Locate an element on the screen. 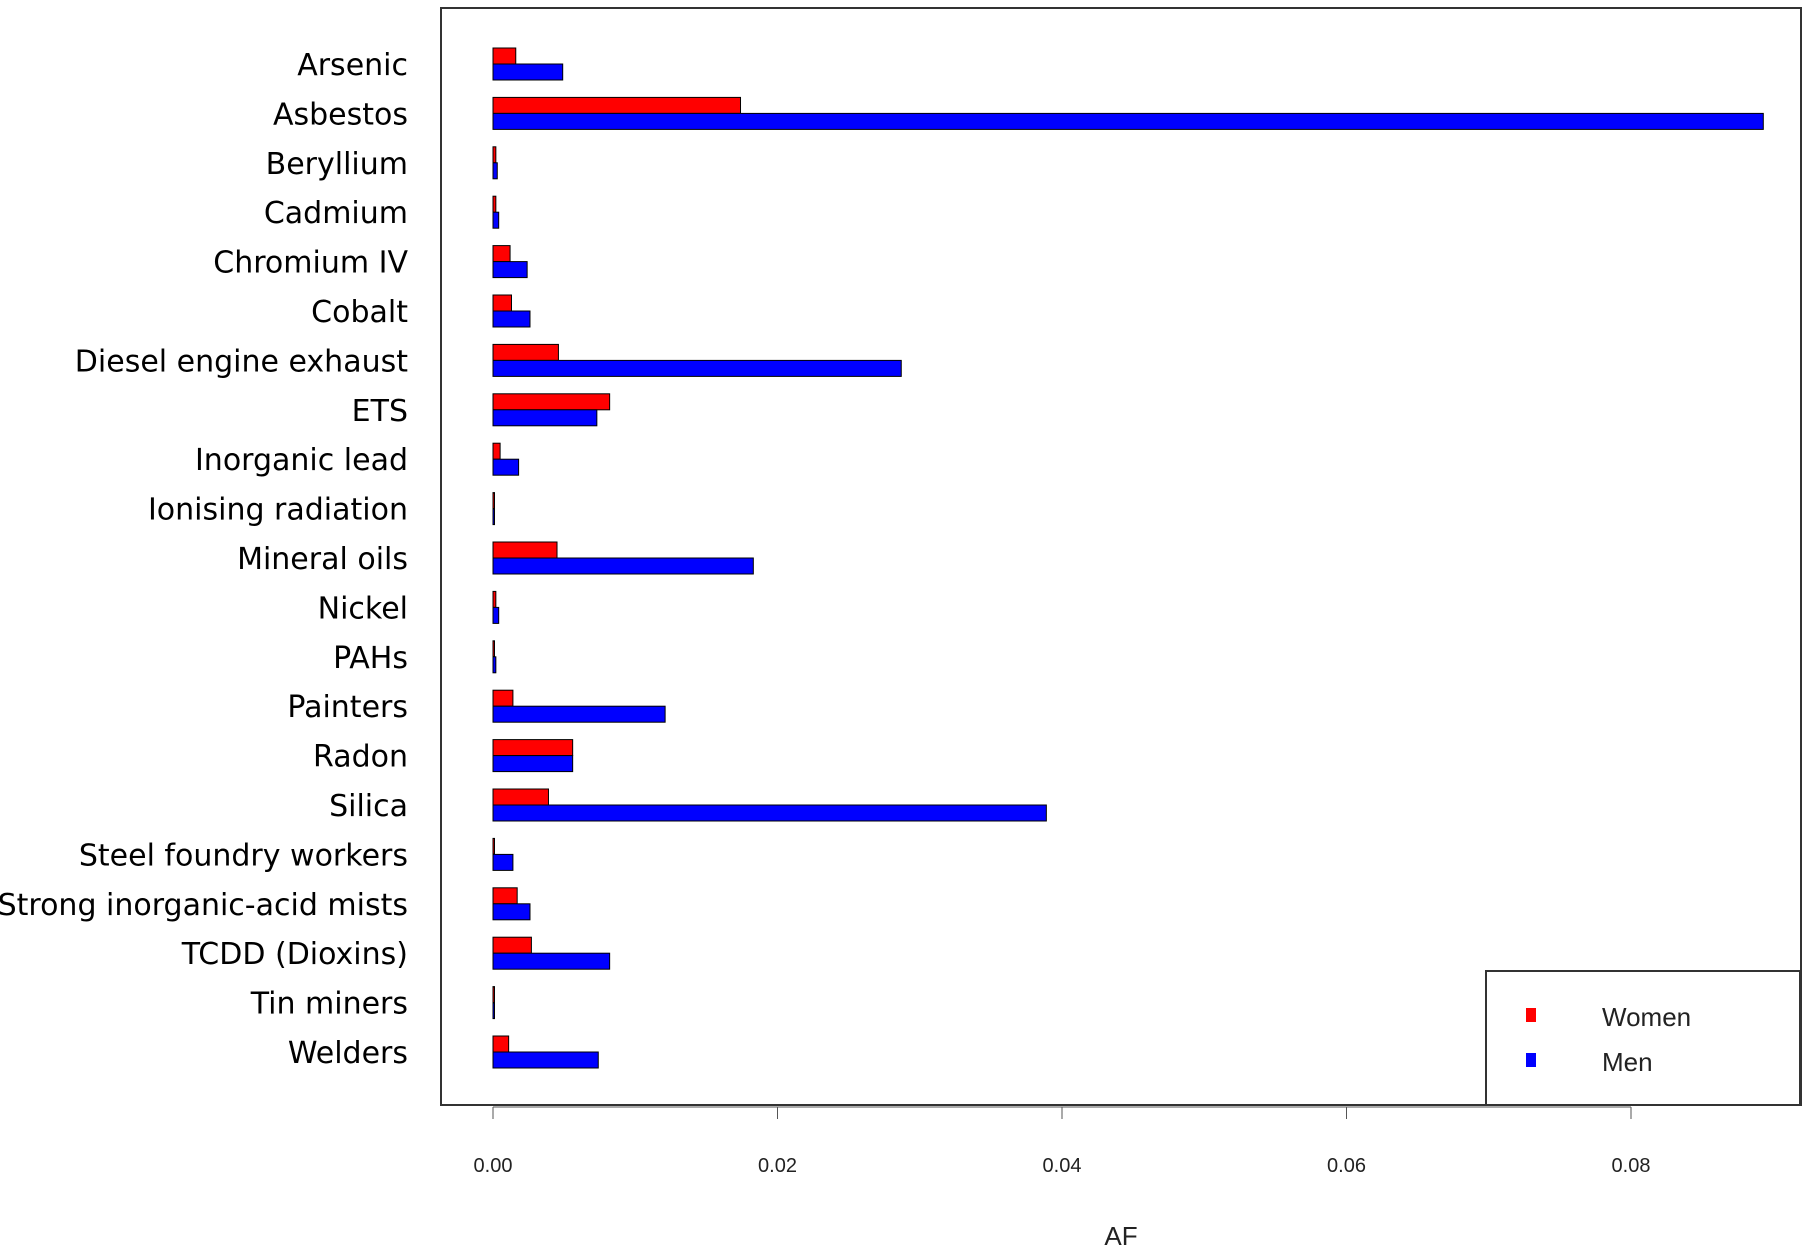  bar-women-steel-foundry-workers is located at coordinates (493, 846).